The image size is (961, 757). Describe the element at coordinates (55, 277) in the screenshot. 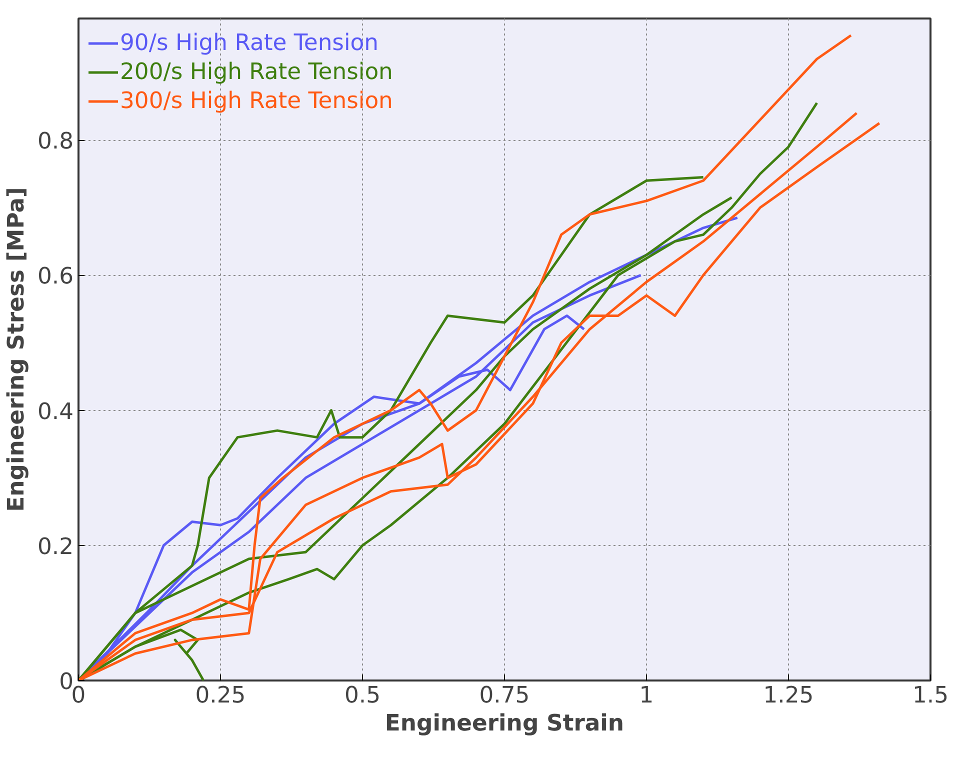

I see `y-tick-label: 0.6` at that location.